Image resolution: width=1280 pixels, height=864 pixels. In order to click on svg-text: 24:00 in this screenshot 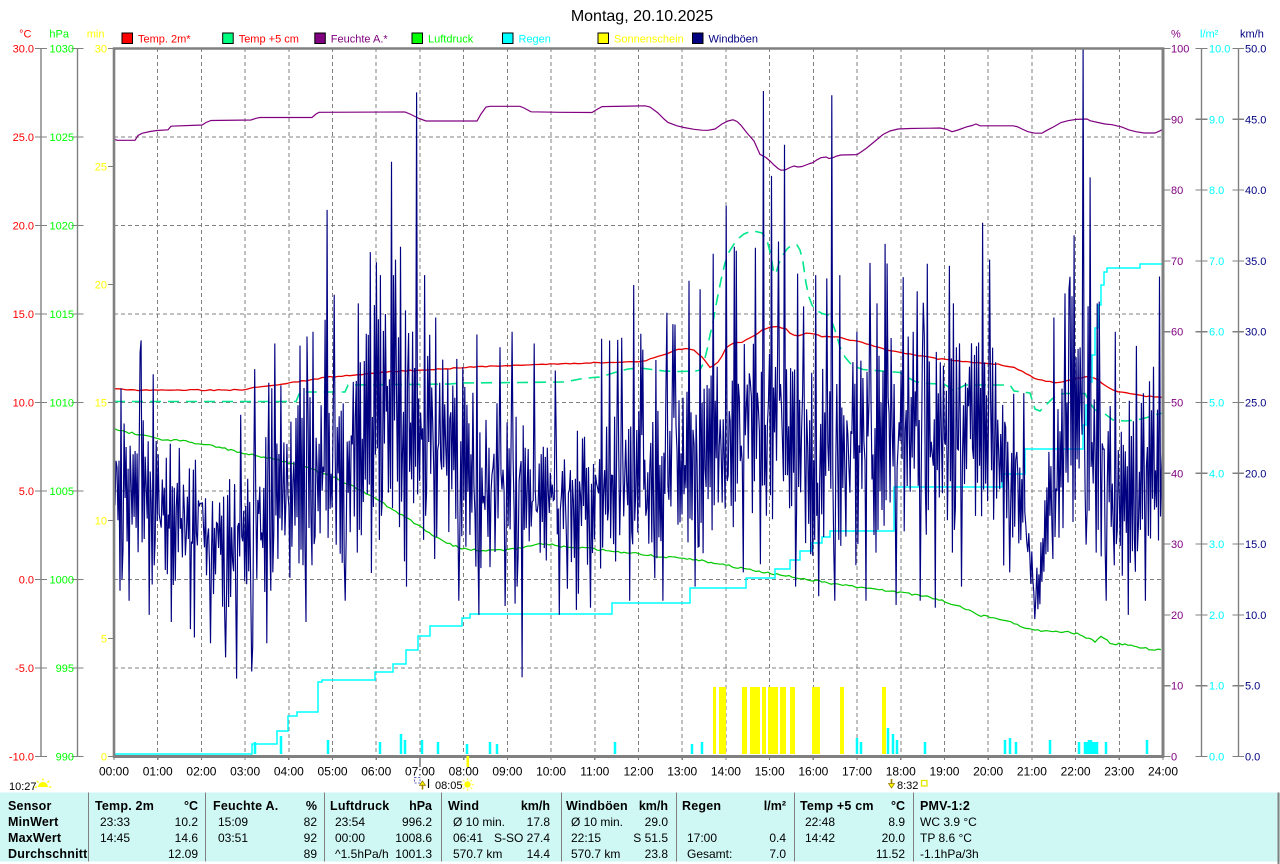, I will do `click(1163, 772)`.